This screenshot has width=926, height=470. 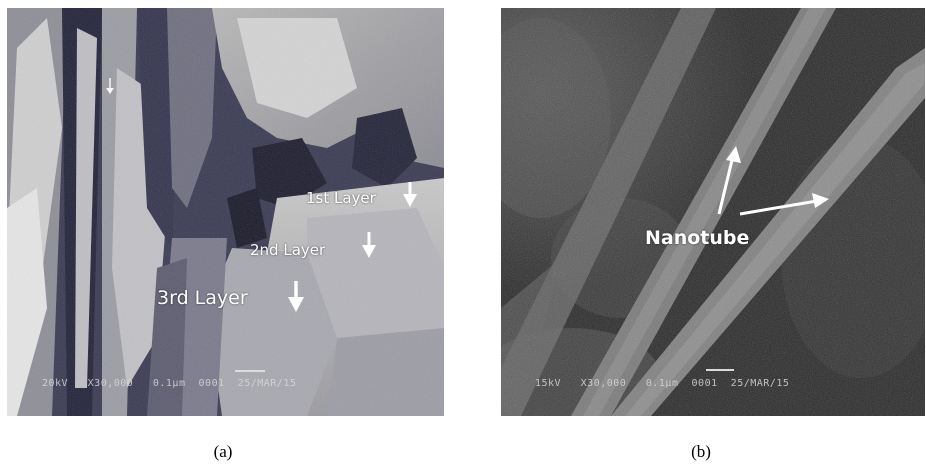 What do you see at coordinates (55, 383) in the screenshot?
I see `panel-a-voltage: 20kV` at bounding box center [55, 383].